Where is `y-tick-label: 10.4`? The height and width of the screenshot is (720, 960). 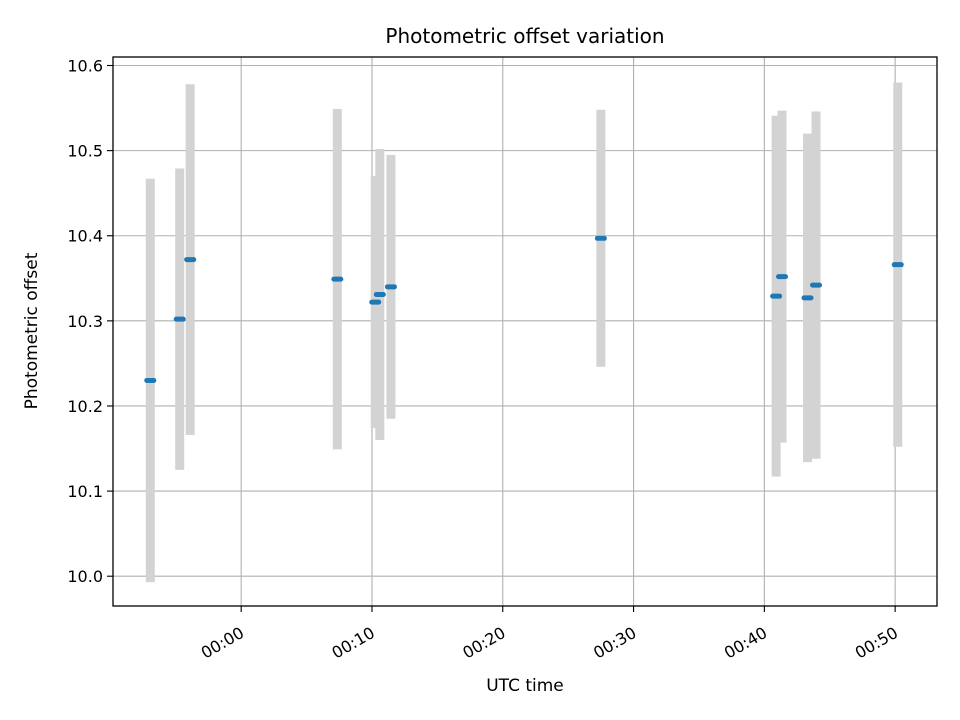 y-tick-label: 10.4 is located at coordinates (85, 236).